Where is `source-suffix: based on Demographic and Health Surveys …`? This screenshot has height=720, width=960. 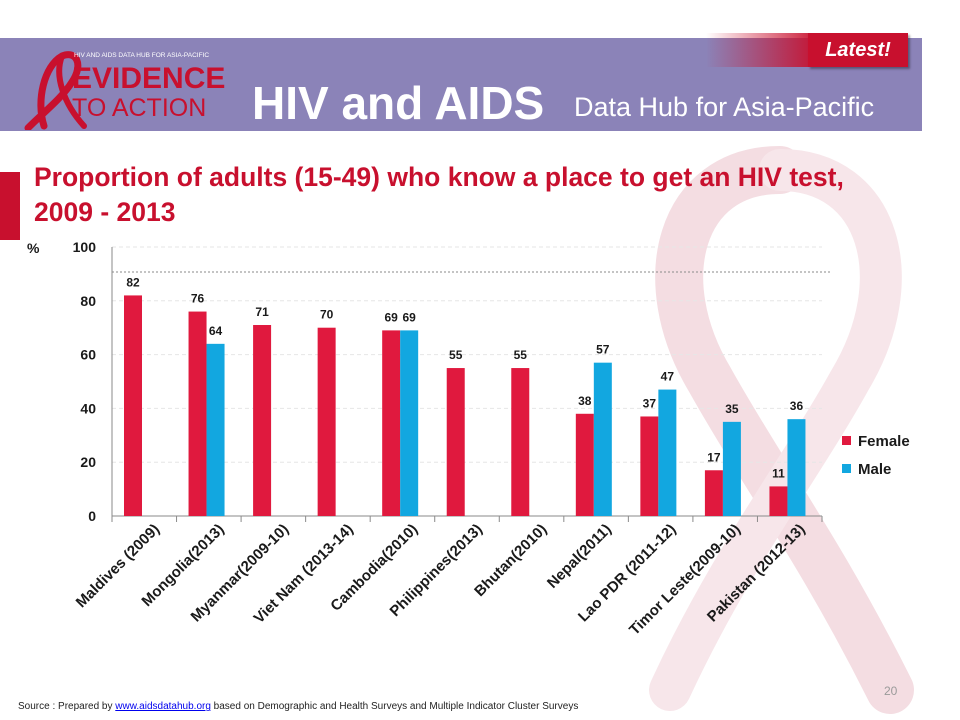
source-suffix: based on Demographic and Health Surveys … is located at coordinates (394, 706).